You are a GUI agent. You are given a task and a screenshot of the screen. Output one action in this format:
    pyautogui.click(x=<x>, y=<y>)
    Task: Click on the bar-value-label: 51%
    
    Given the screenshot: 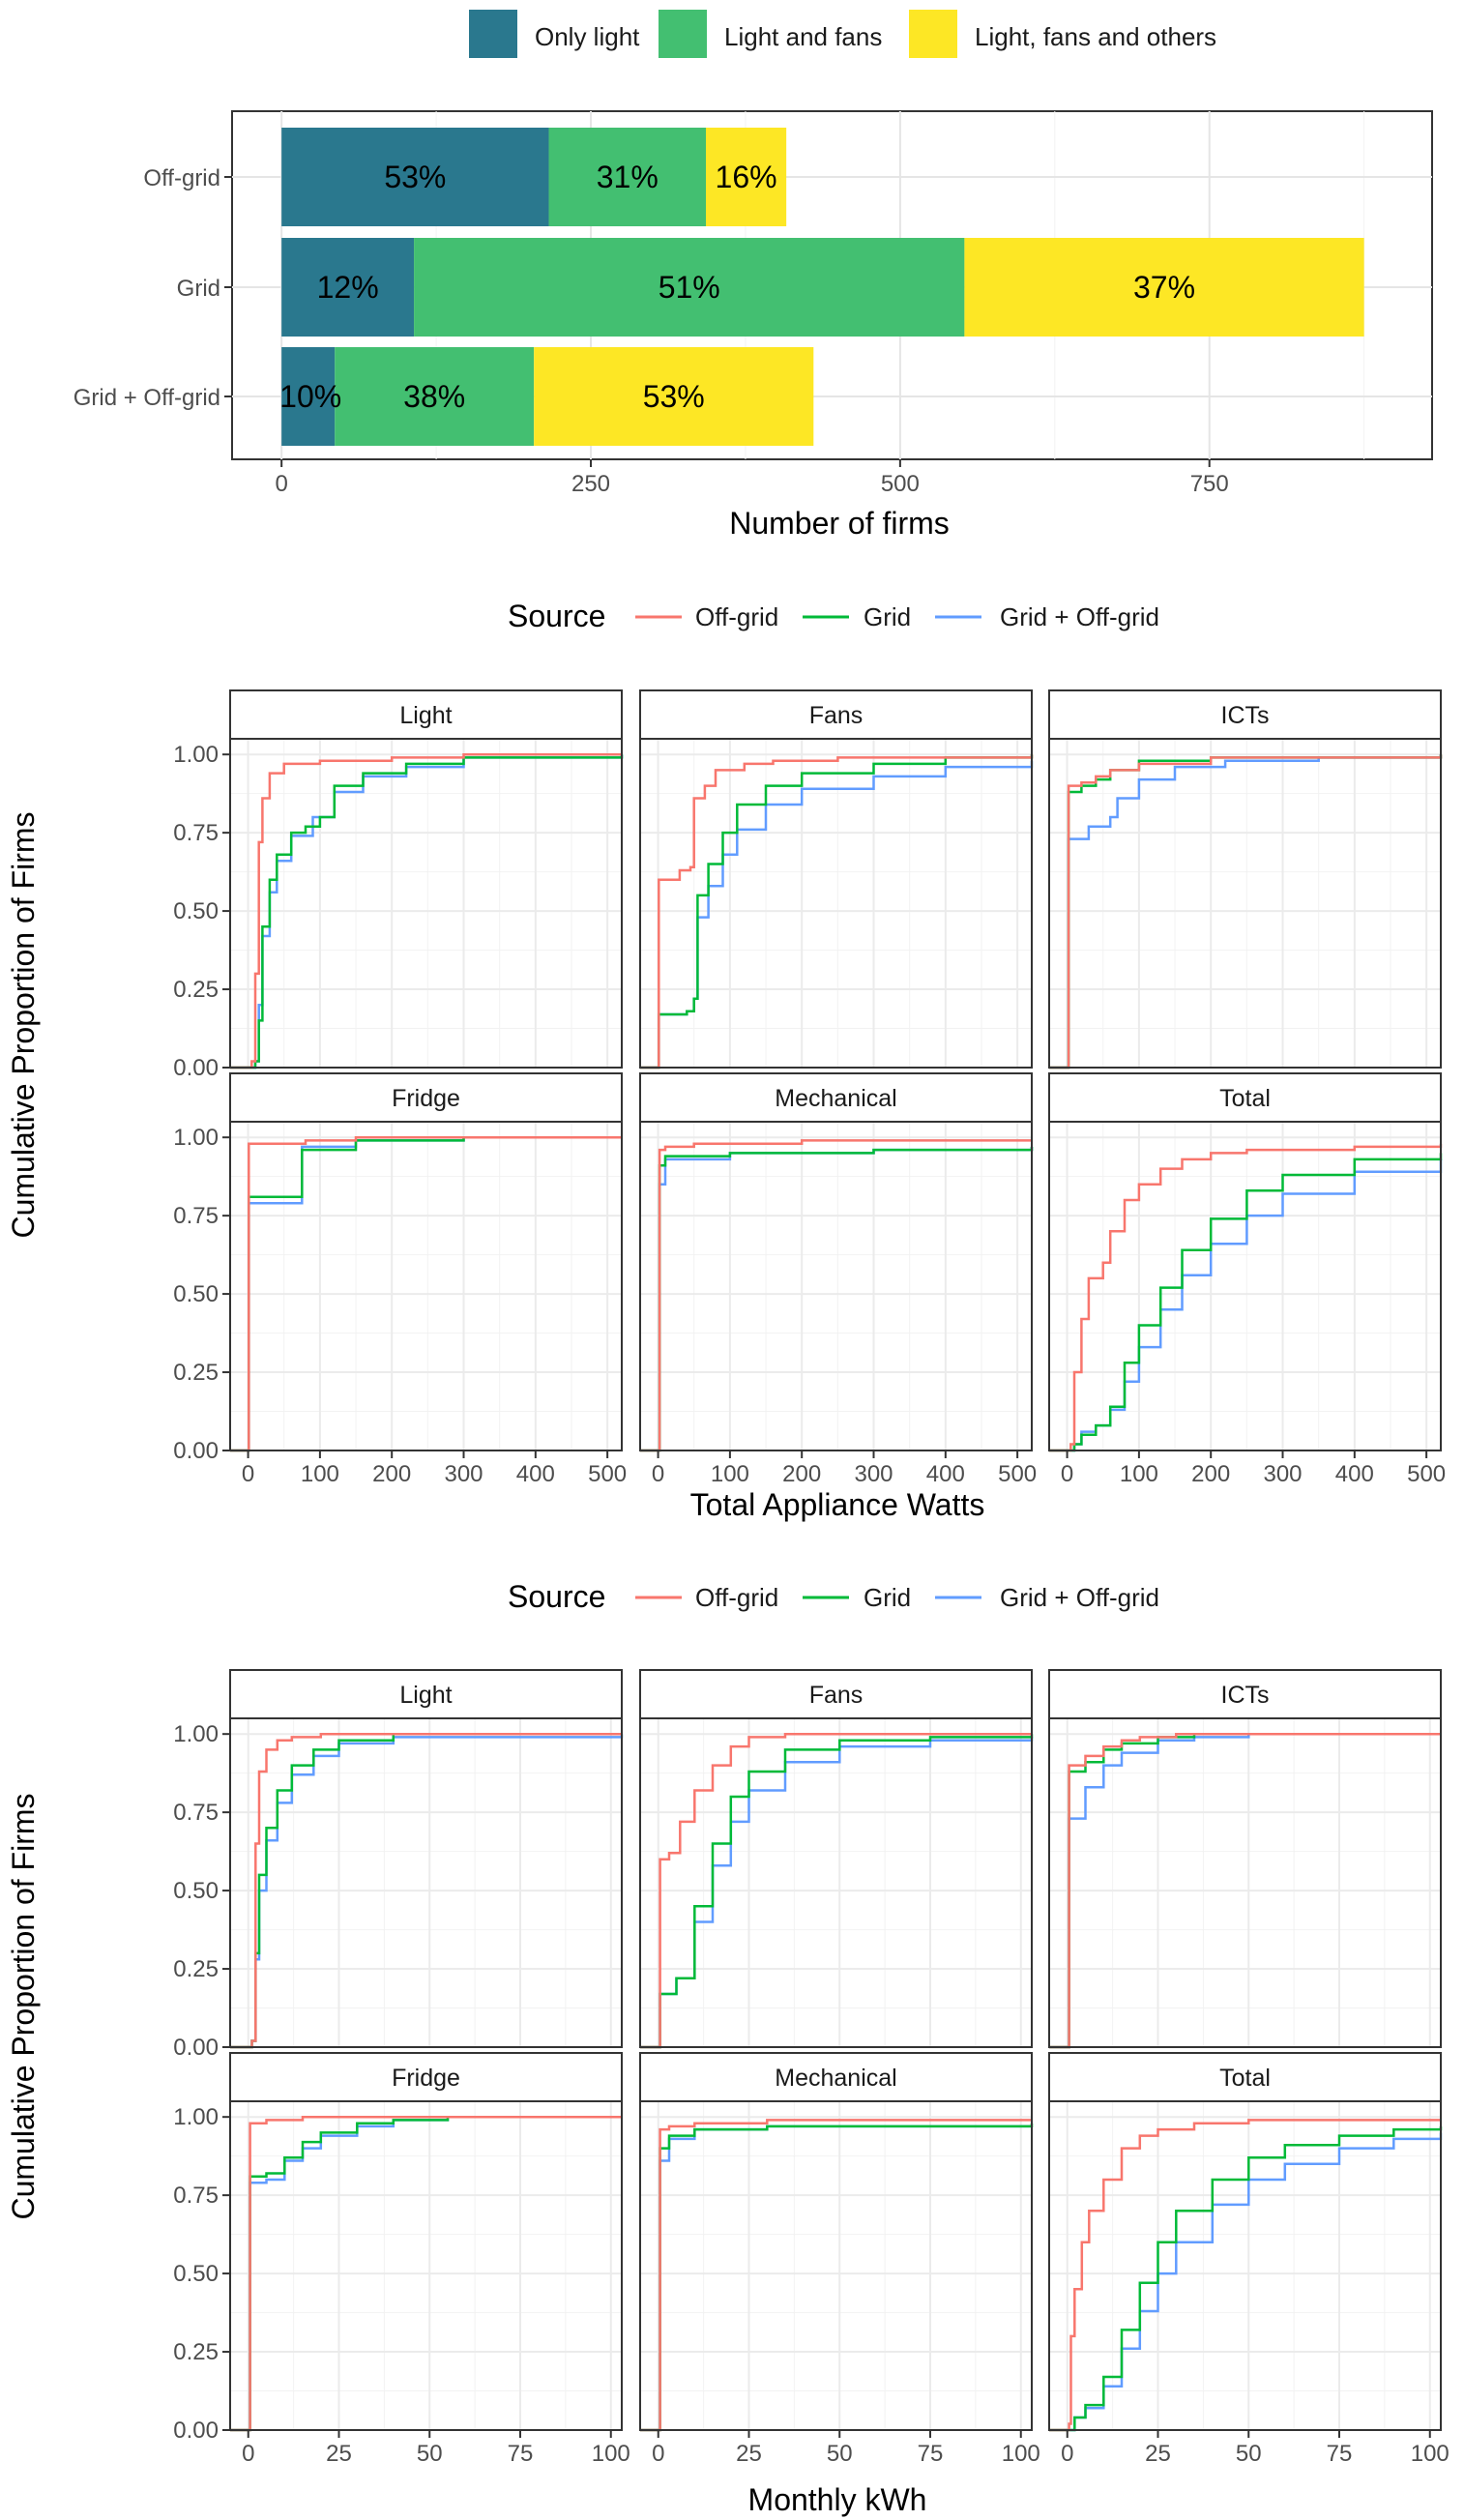 What is the action you would take?
    pyautogui.click(x=690, y=287)
    